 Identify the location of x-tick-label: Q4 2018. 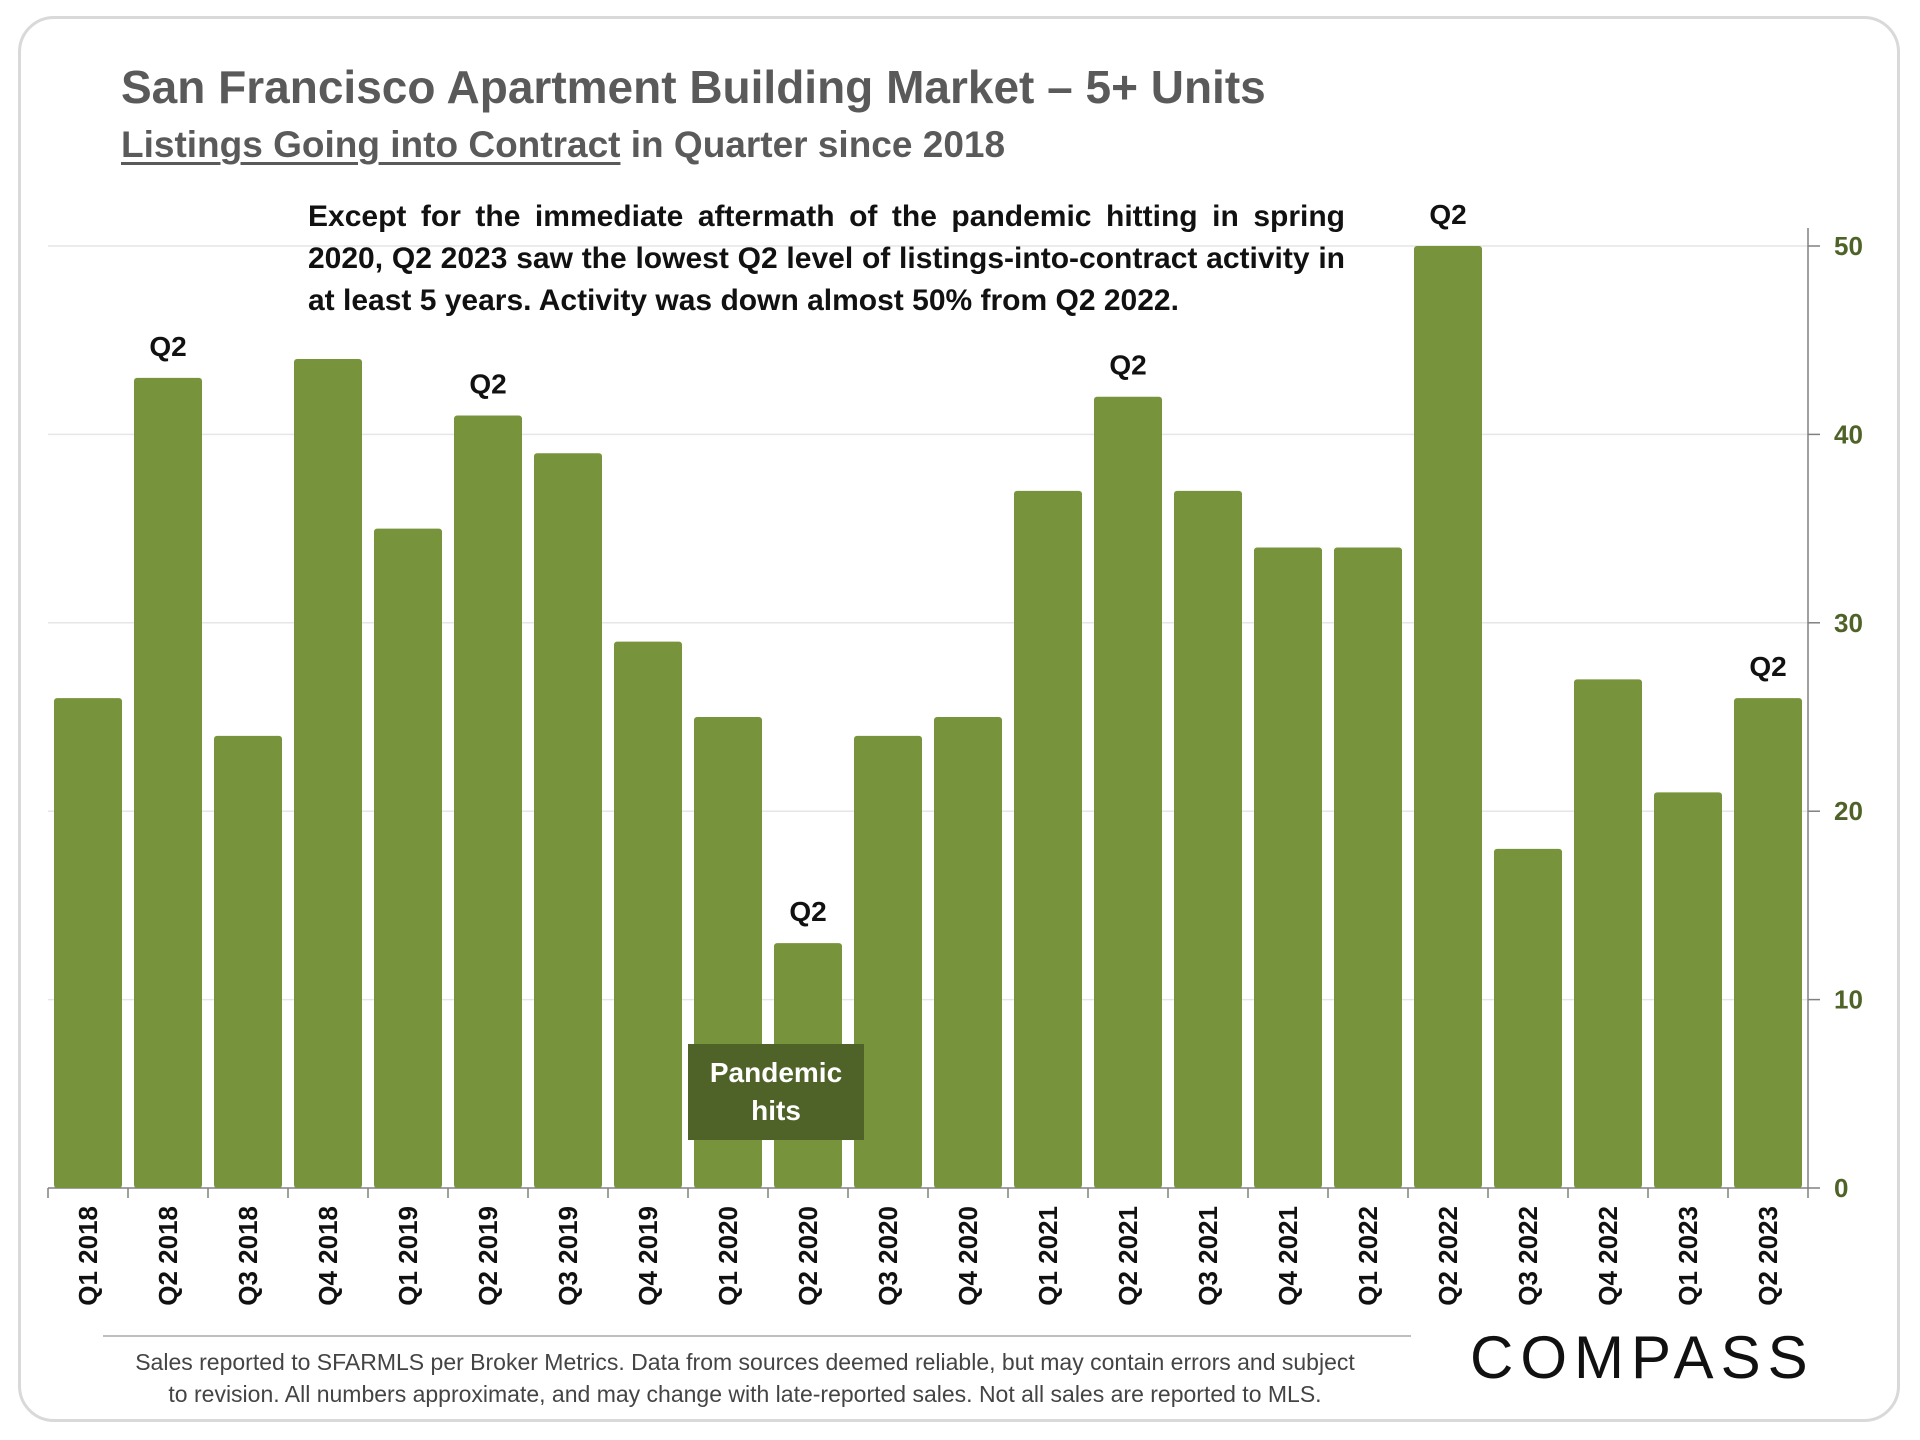
(328, 1256).